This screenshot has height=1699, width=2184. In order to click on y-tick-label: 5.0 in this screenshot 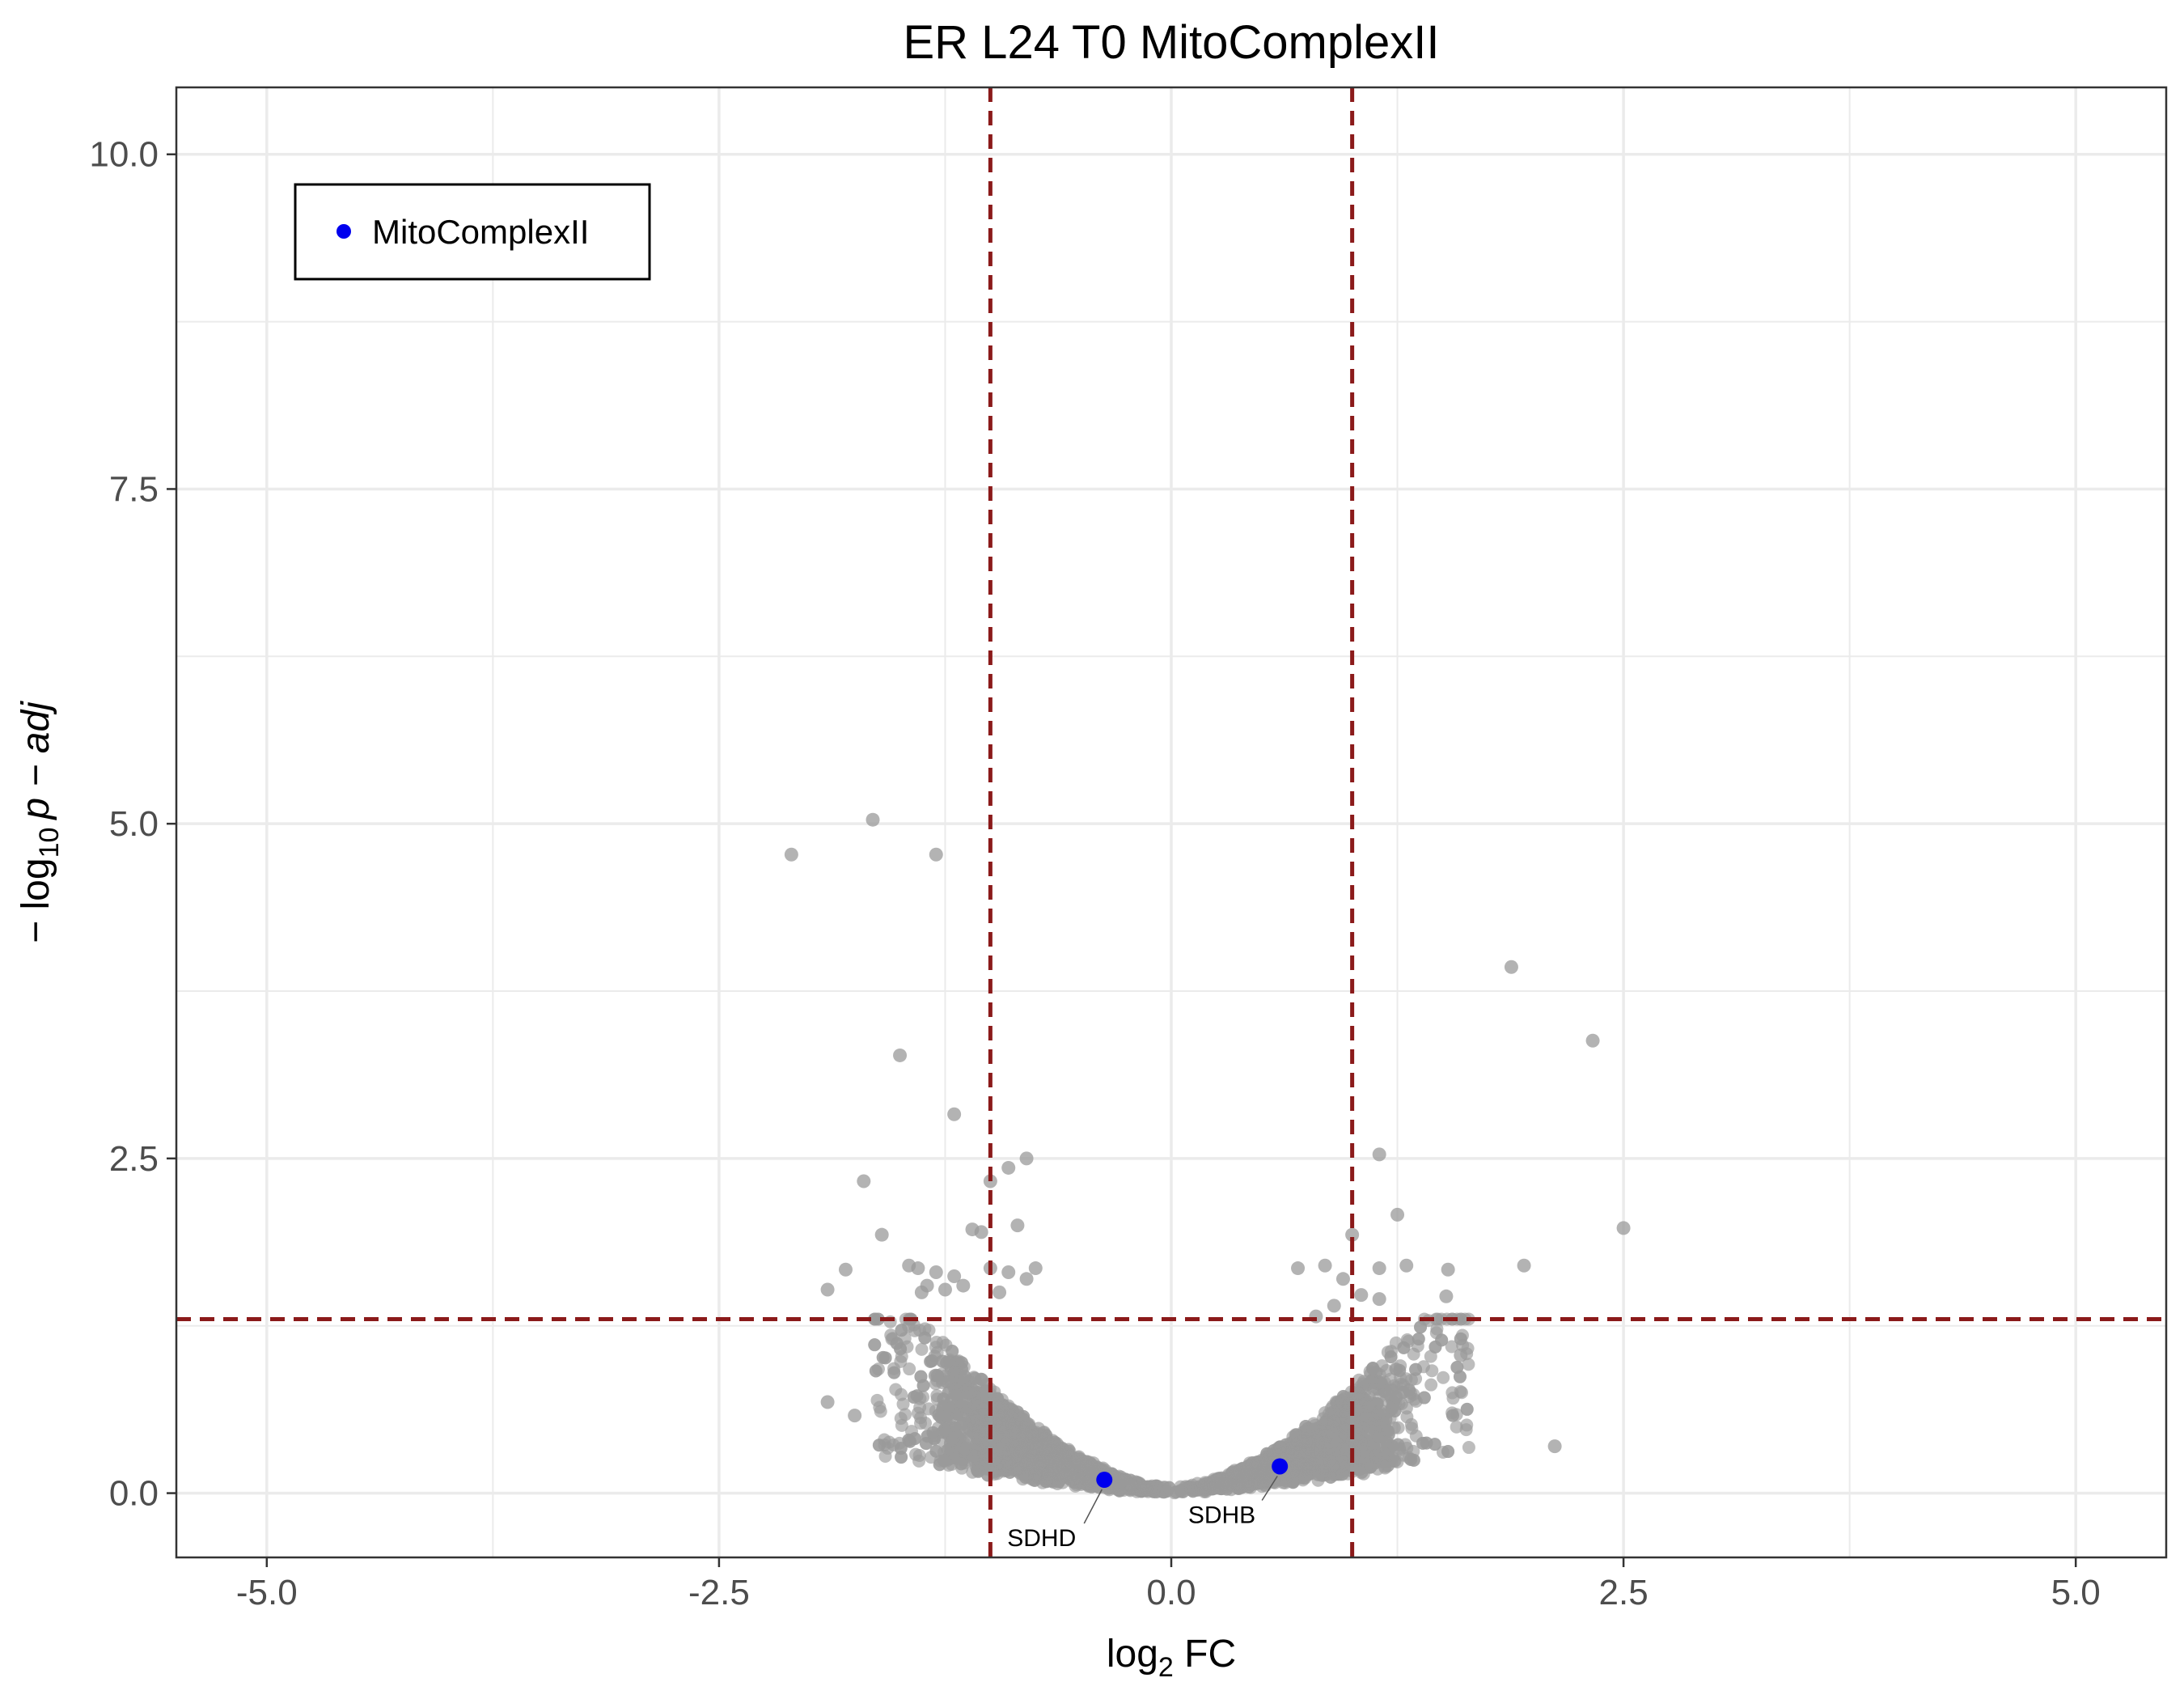, I will do `click(134, 824)`.